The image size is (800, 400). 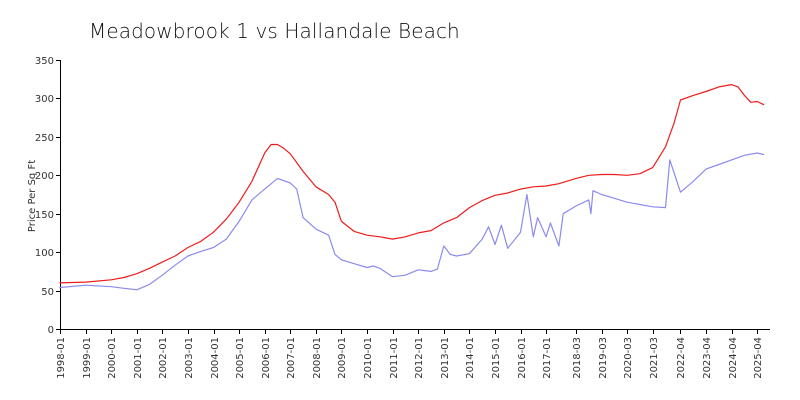 What do you see at coordinates (291, 358) in the screenshot?
I see `x-tick-label: 2007-01` at bounding box center [291, 358].